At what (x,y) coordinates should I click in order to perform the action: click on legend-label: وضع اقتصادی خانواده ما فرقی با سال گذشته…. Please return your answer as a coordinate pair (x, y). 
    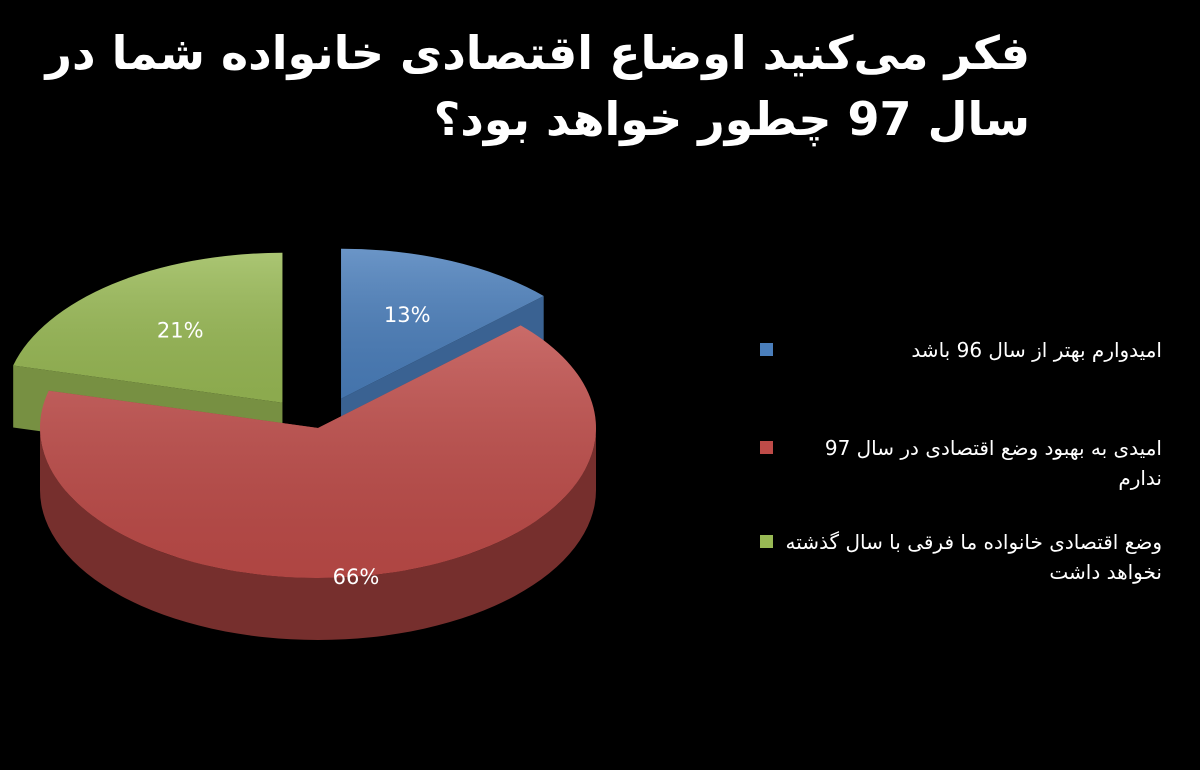
    Looking at the image, I should click on (973, 557).